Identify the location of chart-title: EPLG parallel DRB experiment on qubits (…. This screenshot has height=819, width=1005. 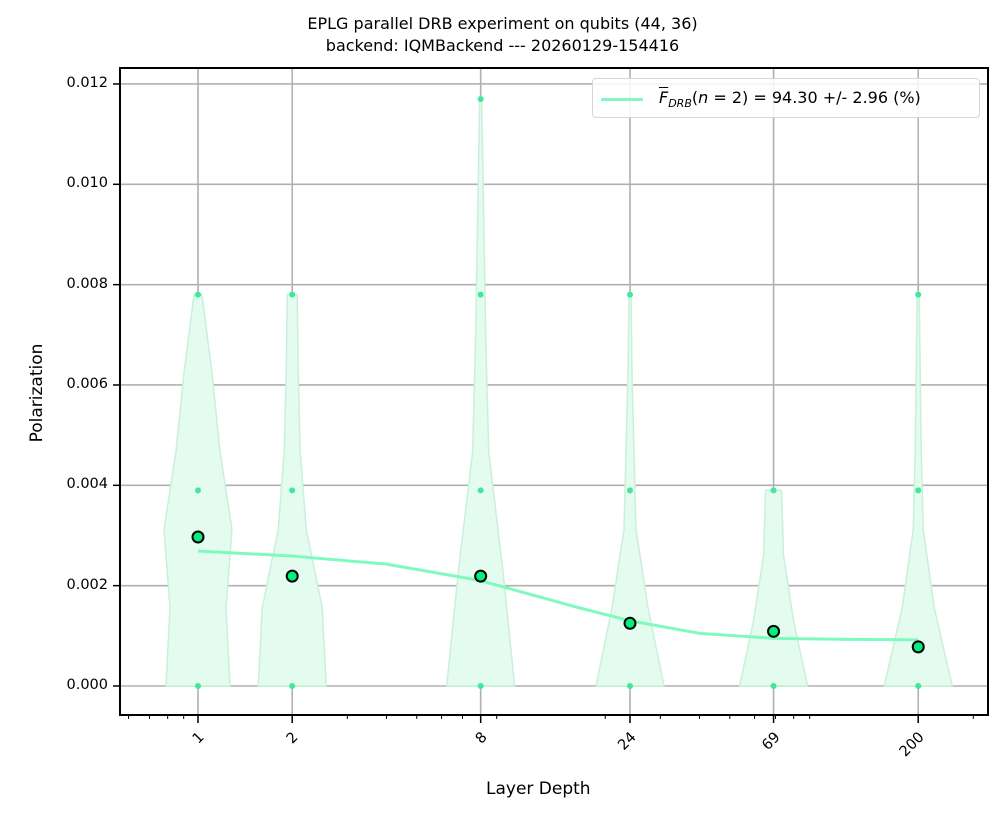
(502, 23).